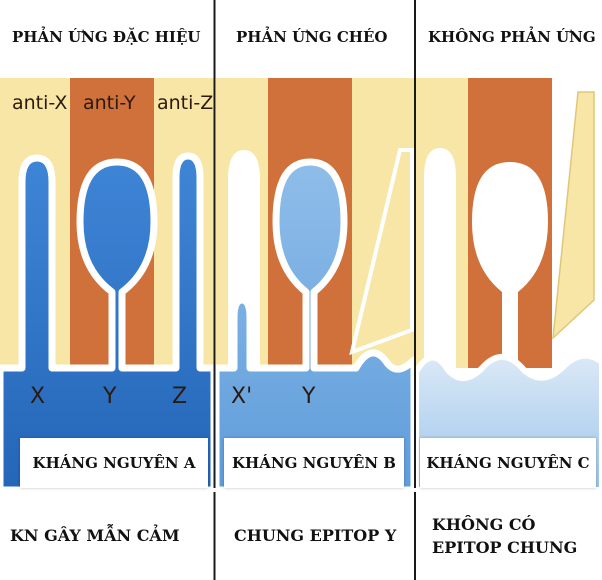  Describe the element at coordinates (508, 463) in the screenshot. I see `antigen-c-label: KHÁNG NGUYÊN C` at that location.